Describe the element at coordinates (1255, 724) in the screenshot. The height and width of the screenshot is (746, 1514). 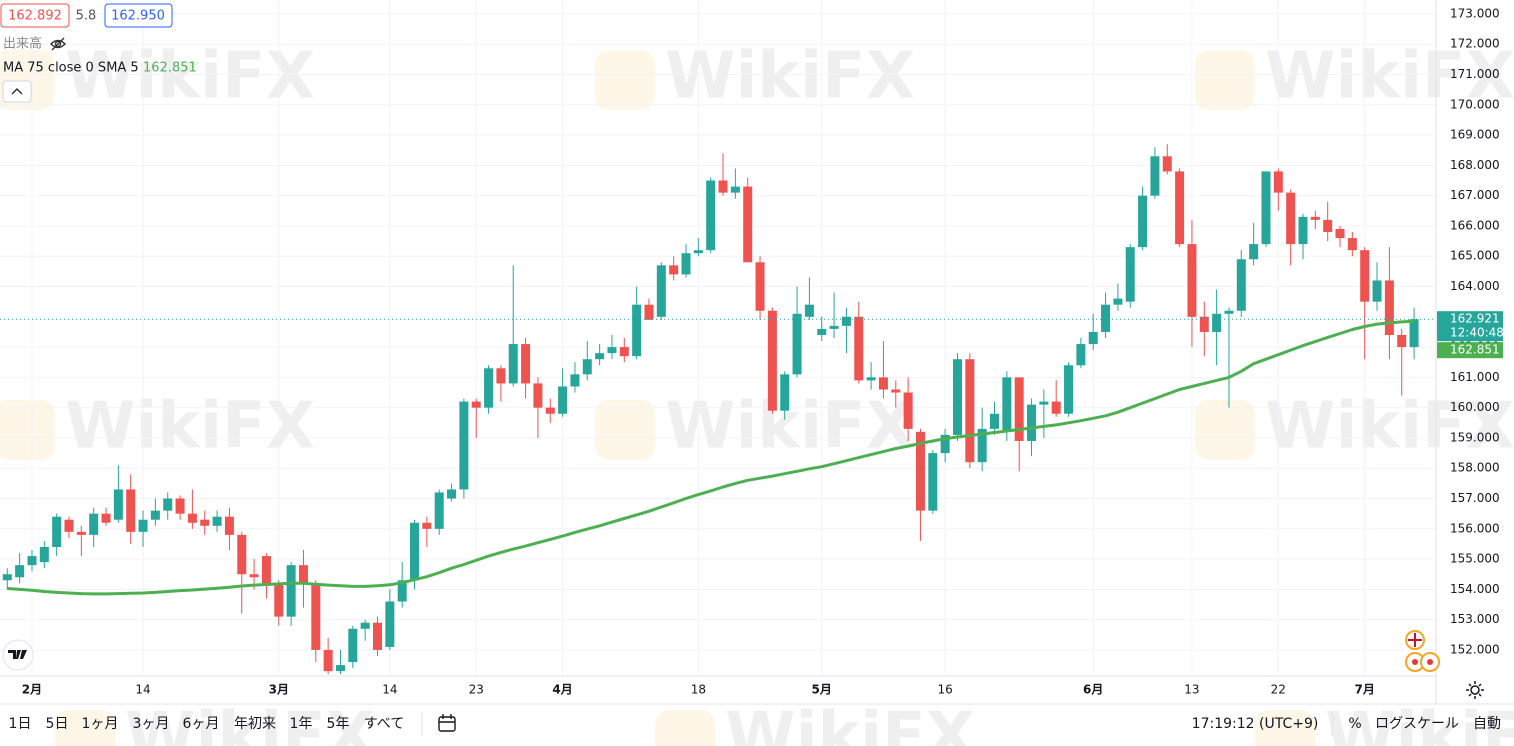
I see `clock: 17:19:12 (UTC+9)` at that location.